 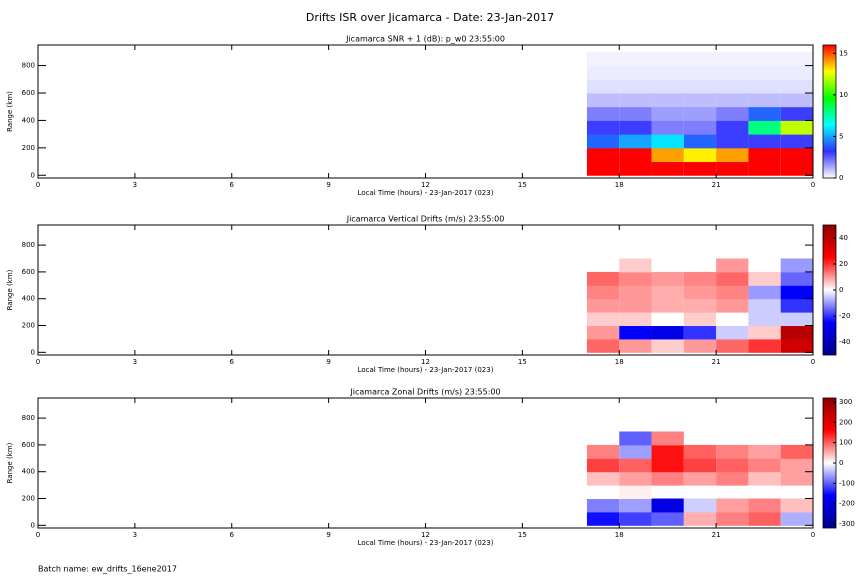 What do you see at coordinates (426, 193) in the screenshot?
I see `x-axis-label: Local Time (hours) - 23-Jan-2017 (023)` at bounding box center [426, 193].